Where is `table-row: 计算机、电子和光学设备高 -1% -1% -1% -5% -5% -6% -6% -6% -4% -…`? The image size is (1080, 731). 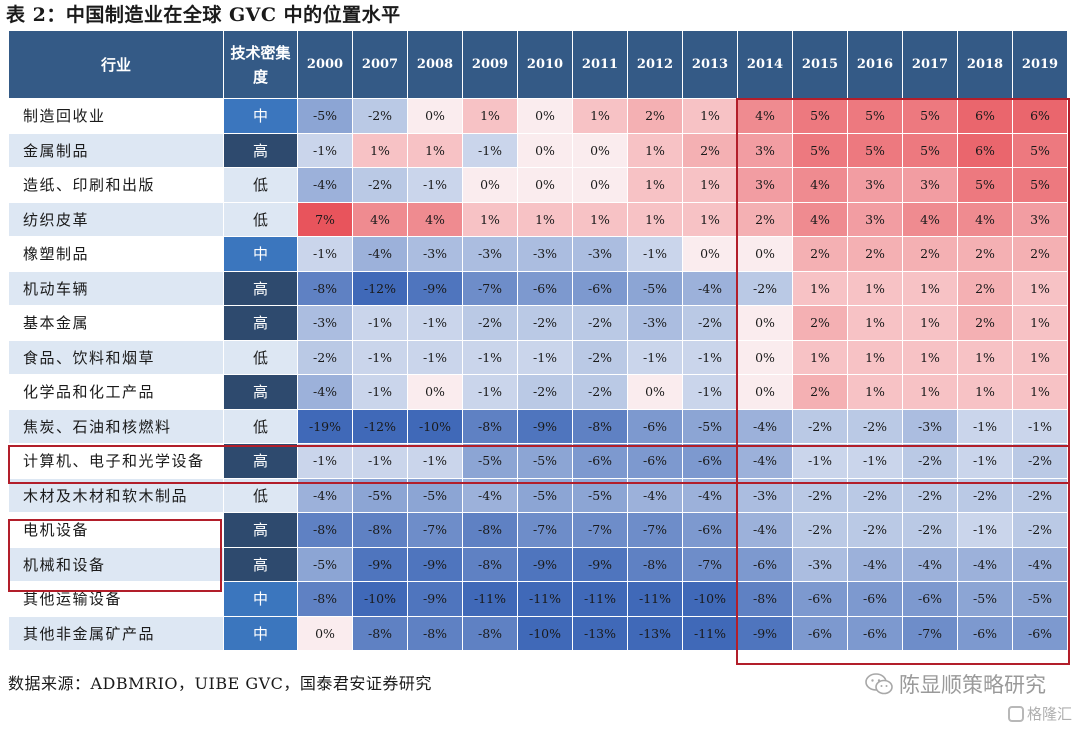
table-row: 计算机、电子和光学设备高 -1% -1% -1% -5% -5% -6% -6% -6% -4% -… is located at coordinates (538, 461).